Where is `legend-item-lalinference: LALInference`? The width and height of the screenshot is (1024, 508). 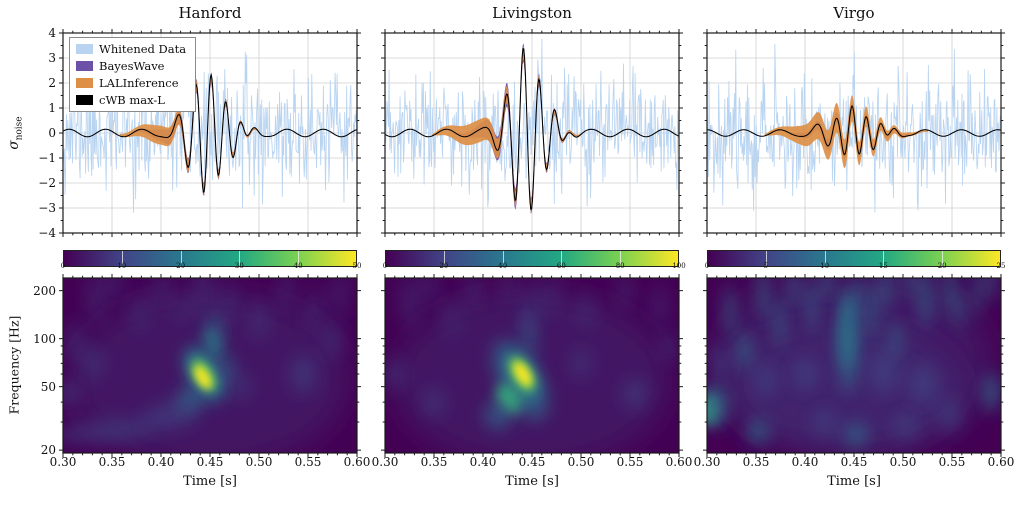 legend-item-lalinference: LALInference is located at coordinates (131, 83).